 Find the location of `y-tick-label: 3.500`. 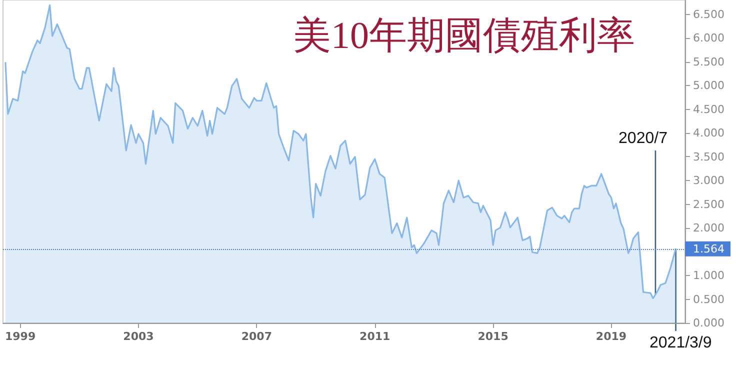

y-tick-label: 3.500 is located at coordinates (708, 157).